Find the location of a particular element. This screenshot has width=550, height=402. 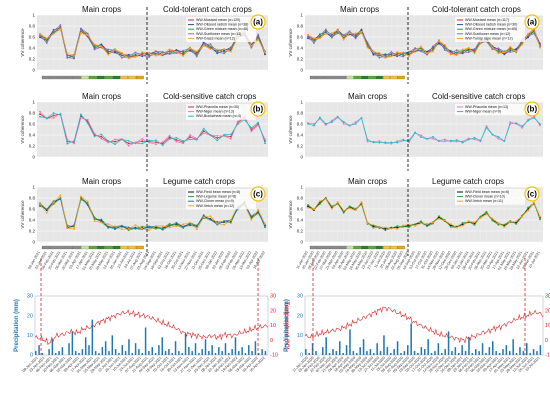

heading-main-a-left: Main crops is located at coordinates (101, 9).